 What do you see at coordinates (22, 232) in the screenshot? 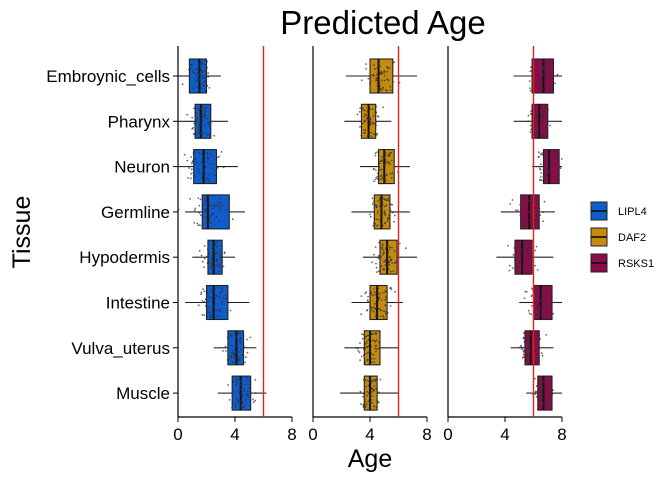
I see `y-axis-label: Tissue` at bounding box center [22, 232].